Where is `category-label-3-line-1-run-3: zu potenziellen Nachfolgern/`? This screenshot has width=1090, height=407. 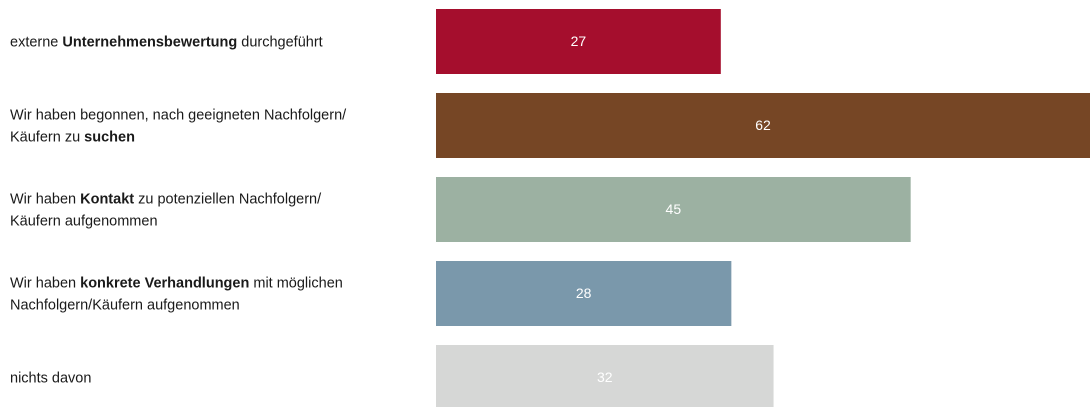 category-label-3-line-1-run-3: zu potenziellen Nachfolgern/ is located at coordinates (228, 200).